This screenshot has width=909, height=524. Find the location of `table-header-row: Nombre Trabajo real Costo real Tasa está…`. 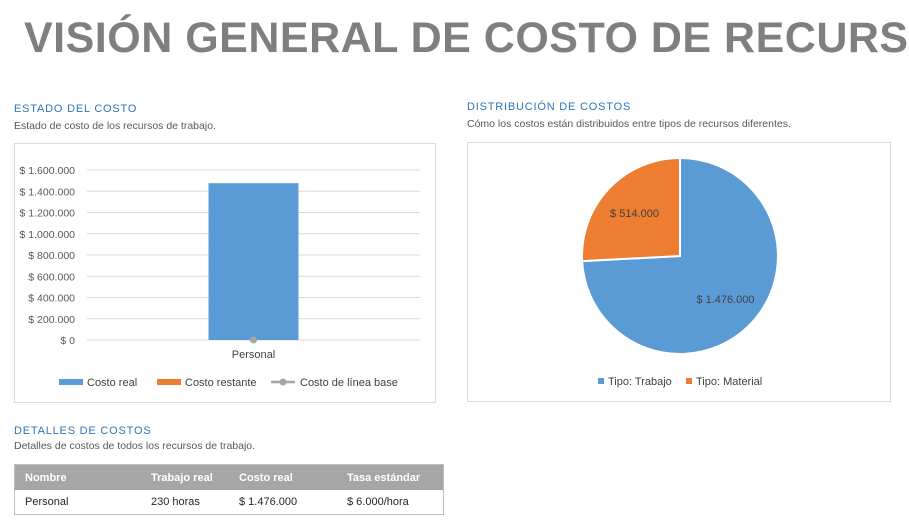

table-header-row: Nombre Trabajo real Costo real Tasa está… is located at coordinates (229, 477).